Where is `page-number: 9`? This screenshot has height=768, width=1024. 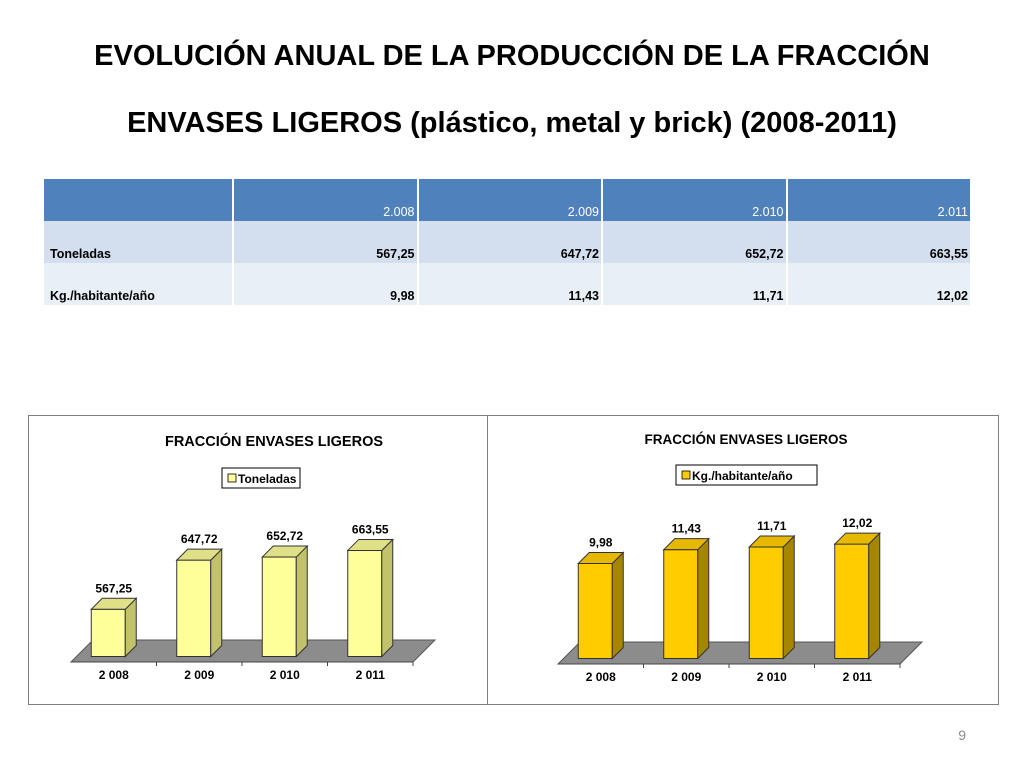
page-number: 9 is located at coordinates (962, 735).